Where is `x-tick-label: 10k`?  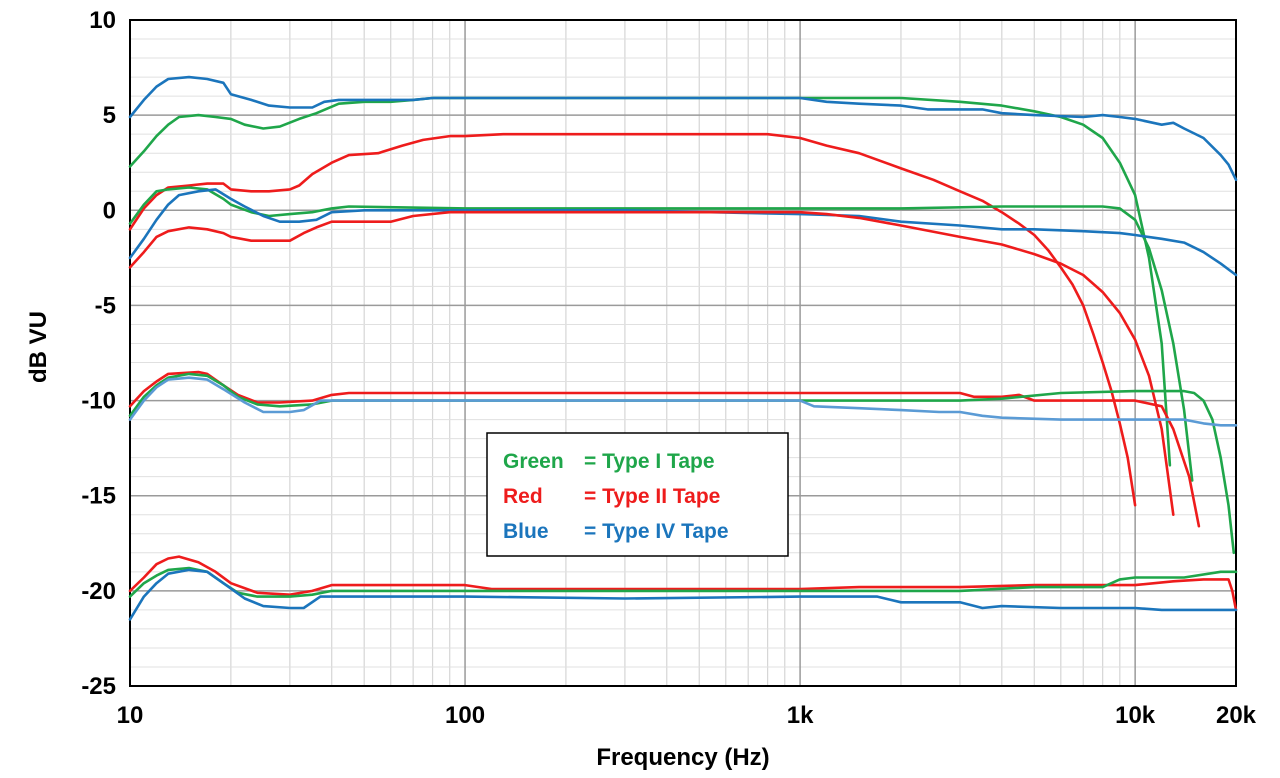
x-tick-label: 10k is located at coordinates (1135, 715).